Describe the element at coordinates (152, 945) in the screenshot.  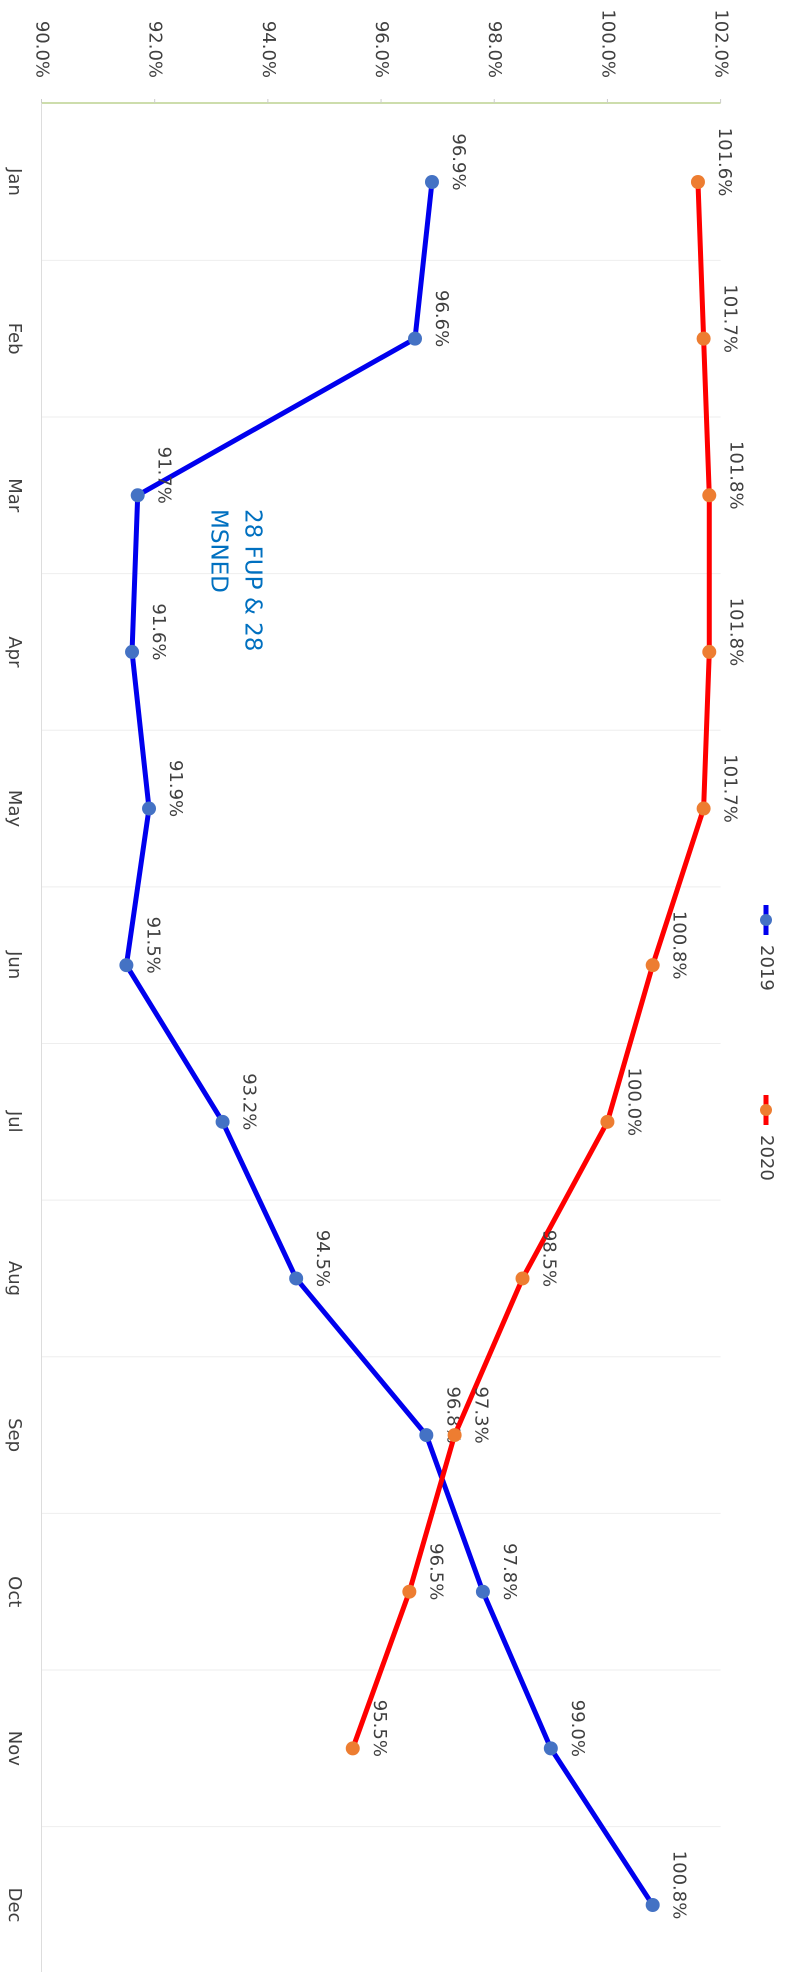
I see `data-label: 91.5%` at that location.